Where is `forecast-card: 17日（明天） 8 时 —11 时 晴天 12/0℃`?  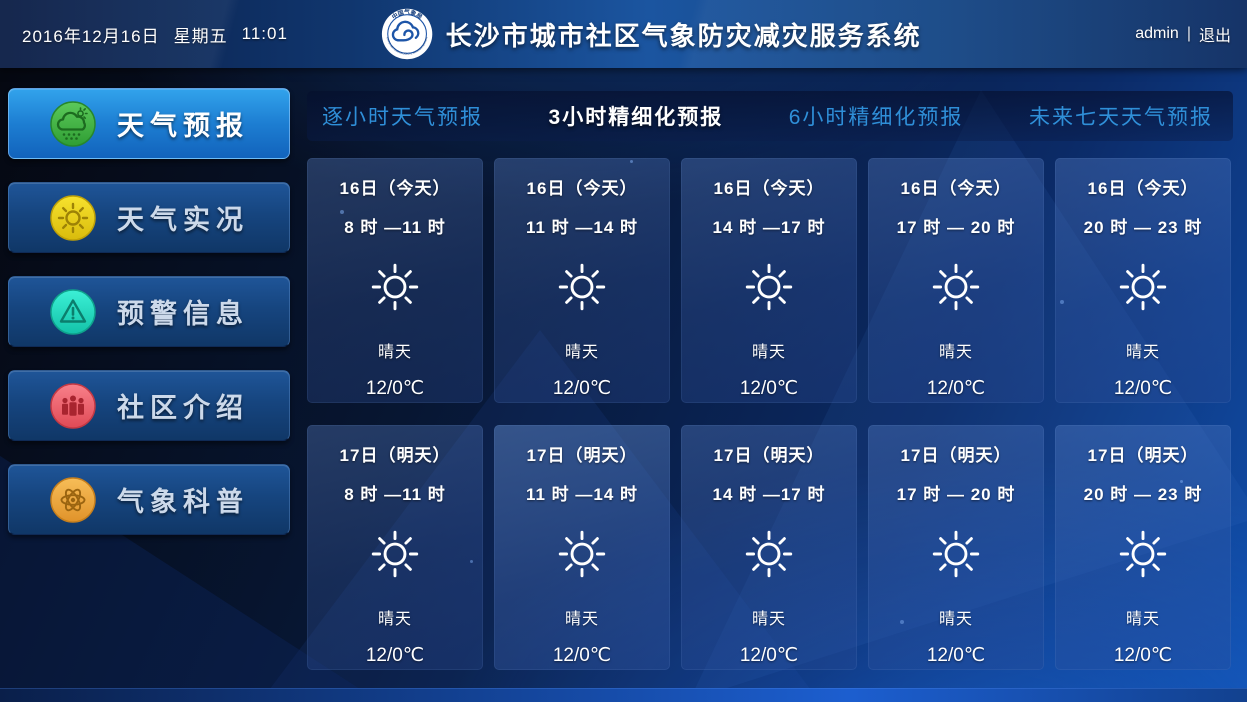 forecast-card: 17日（明天） 8 时 —11 时 晴天 12/0℃ is located at coordinates (395, 547).